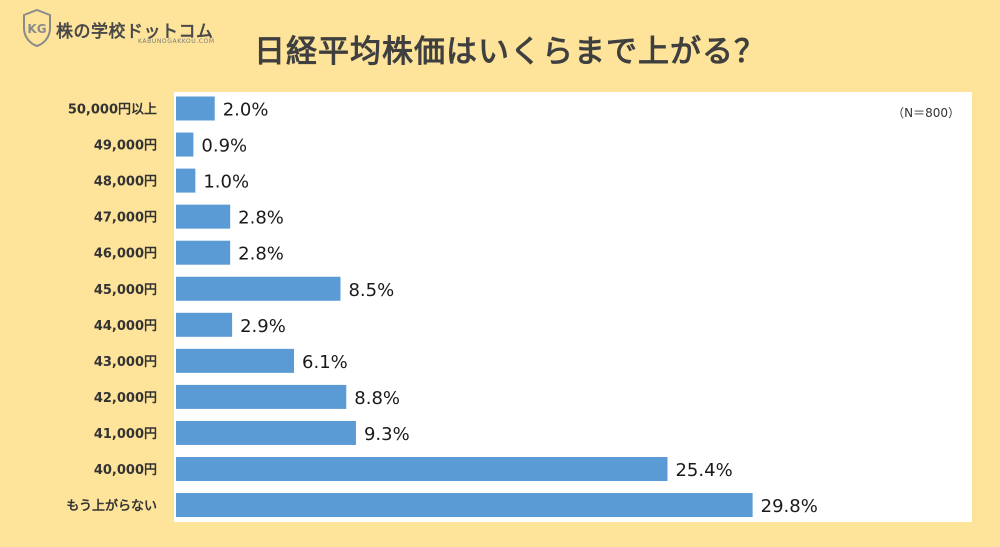 Image resolution: width=1000 pixels, height=547 pixels. What do you see at coordinates (125, 146) in the screenshot?
I see `category-label: 49,000円` at bounding box center [125, 146].